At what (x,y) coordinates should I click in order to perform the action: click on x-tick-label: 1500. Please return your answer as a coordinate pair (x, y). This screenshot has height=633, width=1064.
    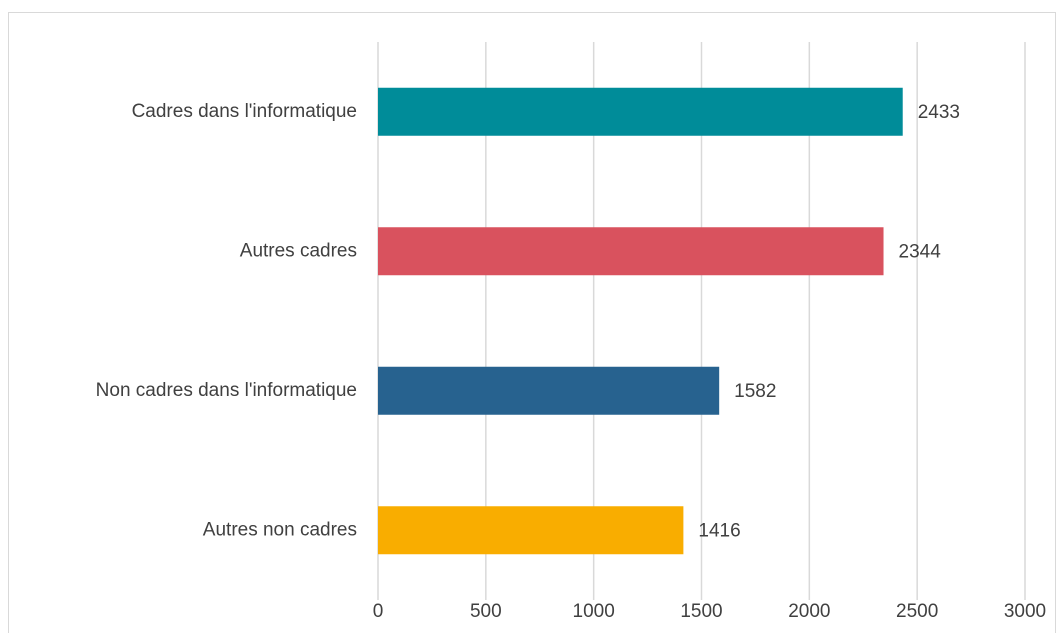
    Looking at the image, I should click on (701, 611).